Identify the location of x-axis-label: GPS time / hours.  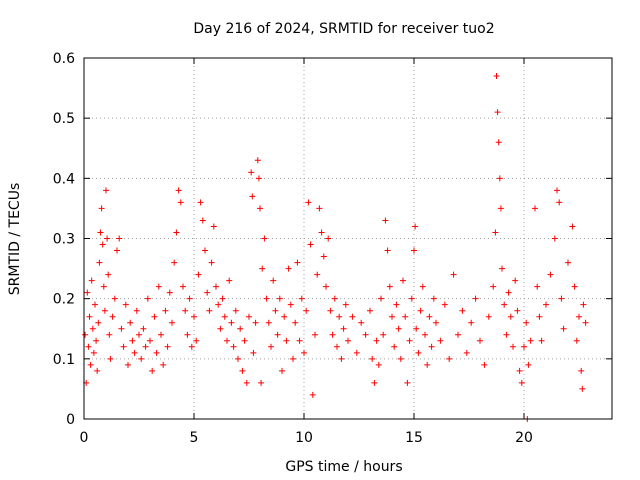
(343, 467).